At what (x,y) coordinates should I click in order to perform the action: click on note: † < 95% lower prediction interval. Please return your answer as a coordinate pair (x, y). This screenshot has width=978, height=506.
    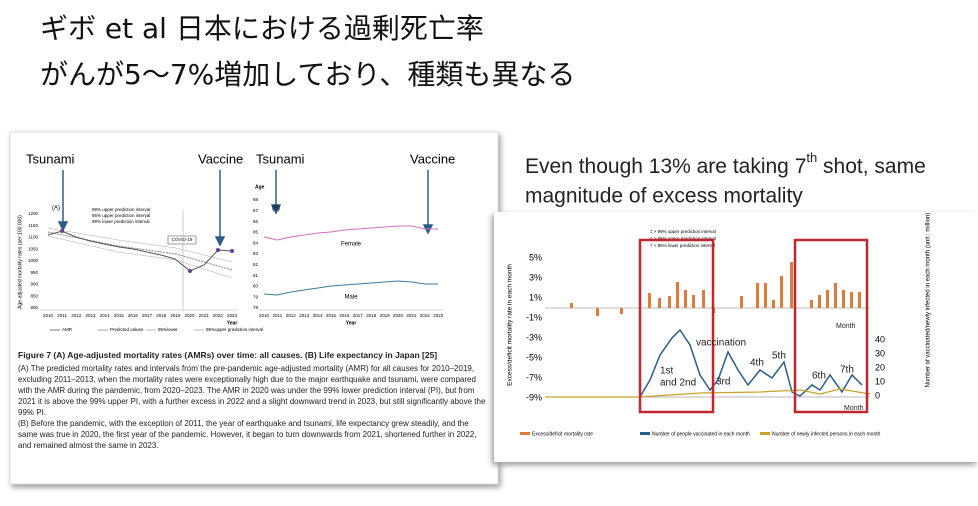
    Looking at the image, I should click on (682, 245).